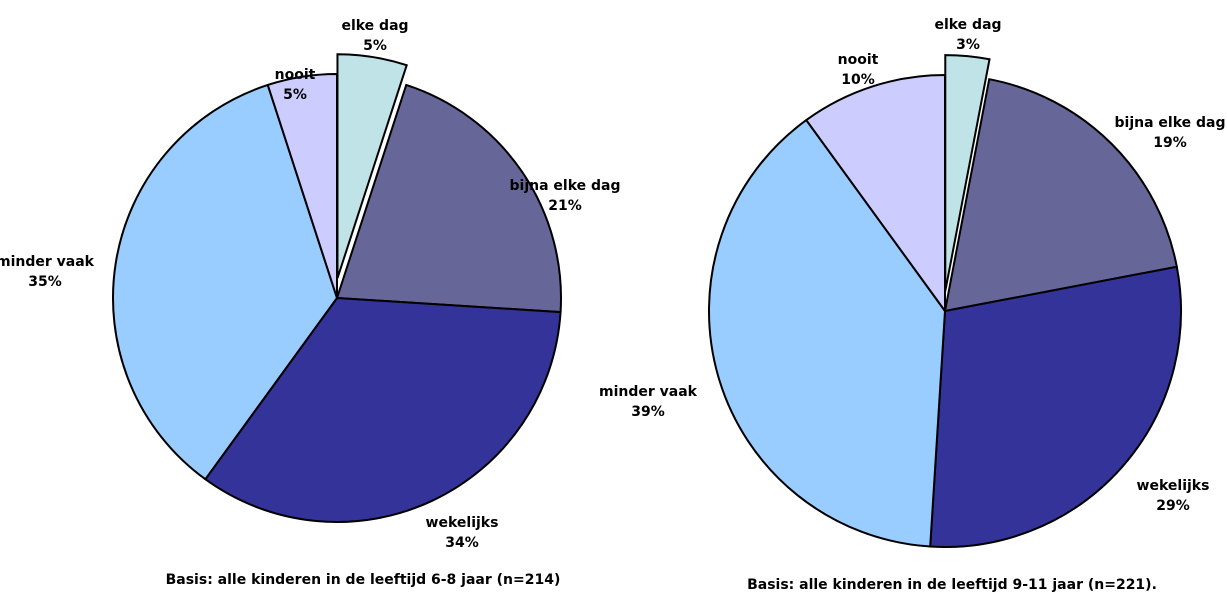  What do you see at coordinates (968, 45) in the screenshot?
I see `slice-value-elke-dag: 3%` at bounding box center [968, 45].